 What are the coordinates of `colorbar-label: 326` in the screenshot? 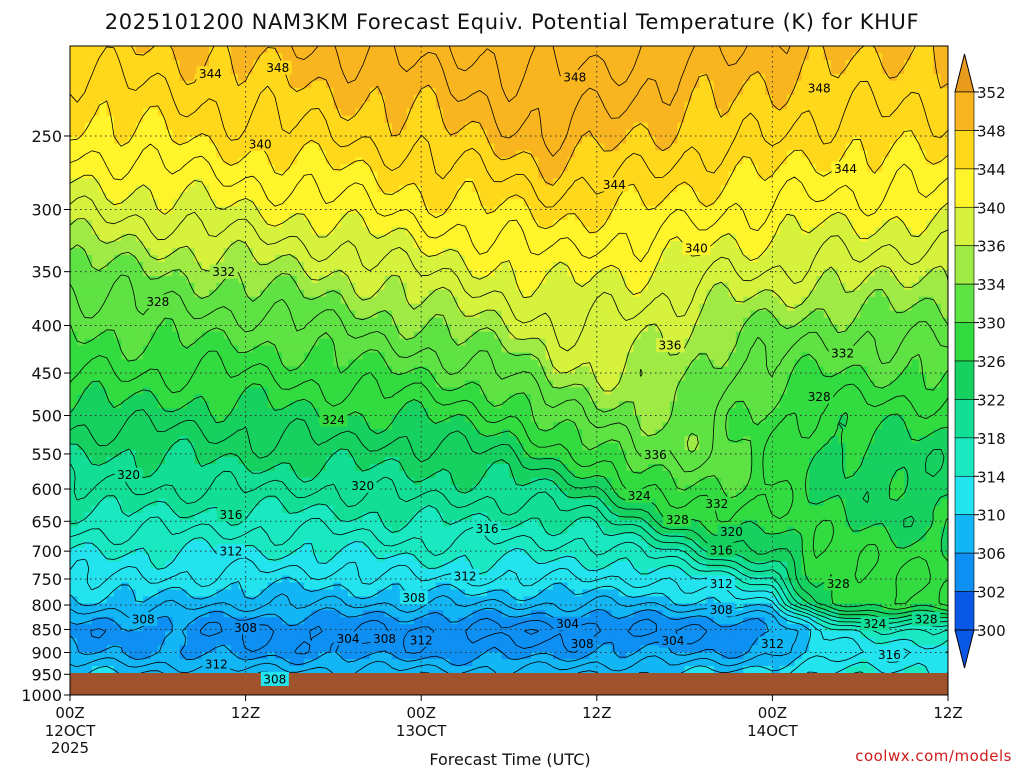 It's located at (991, 362).